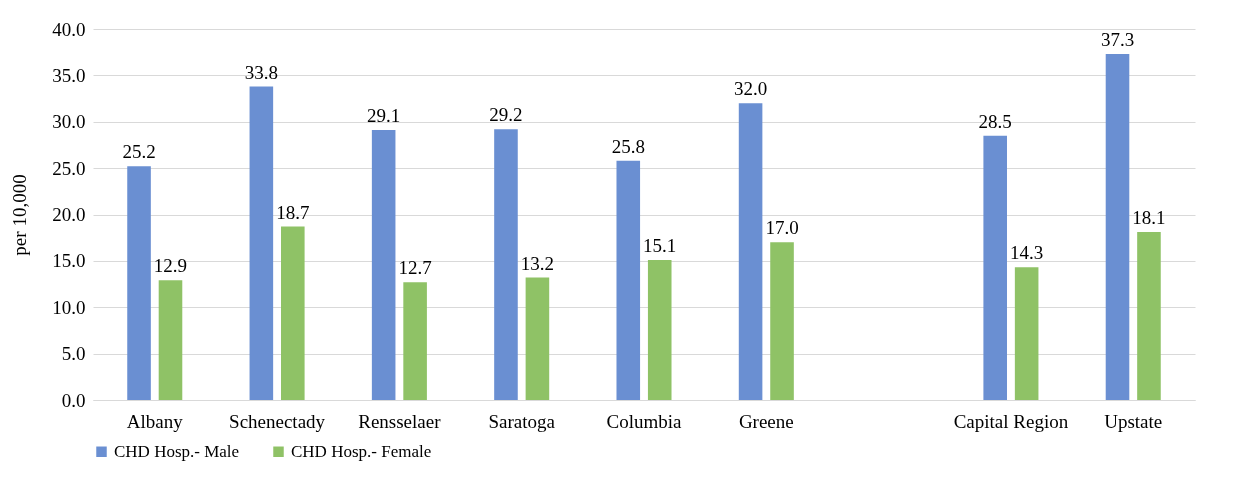  I want to click on legend-label: CHD Hosp.- Female, so click(361, 451).